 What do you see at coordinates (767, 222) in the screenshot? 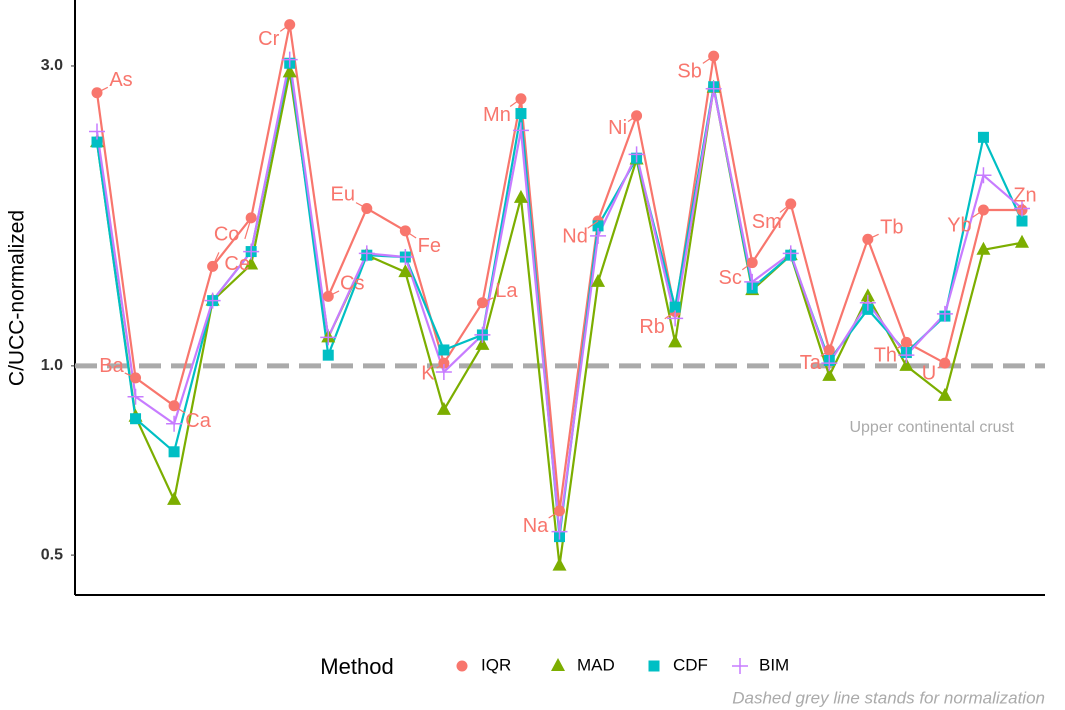
I see `element-label: Sm` at bounding box center [767, 222].